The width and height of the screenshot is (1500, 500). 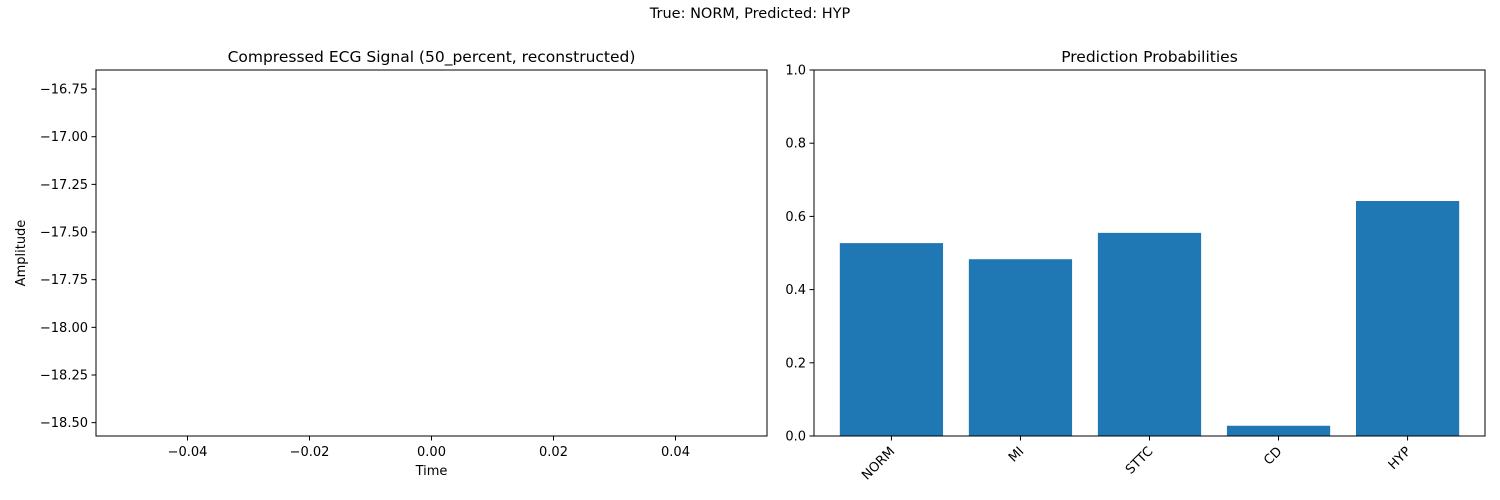 I want to click on ecg-ytick-label: −17.75, so click(x=64, y=280).